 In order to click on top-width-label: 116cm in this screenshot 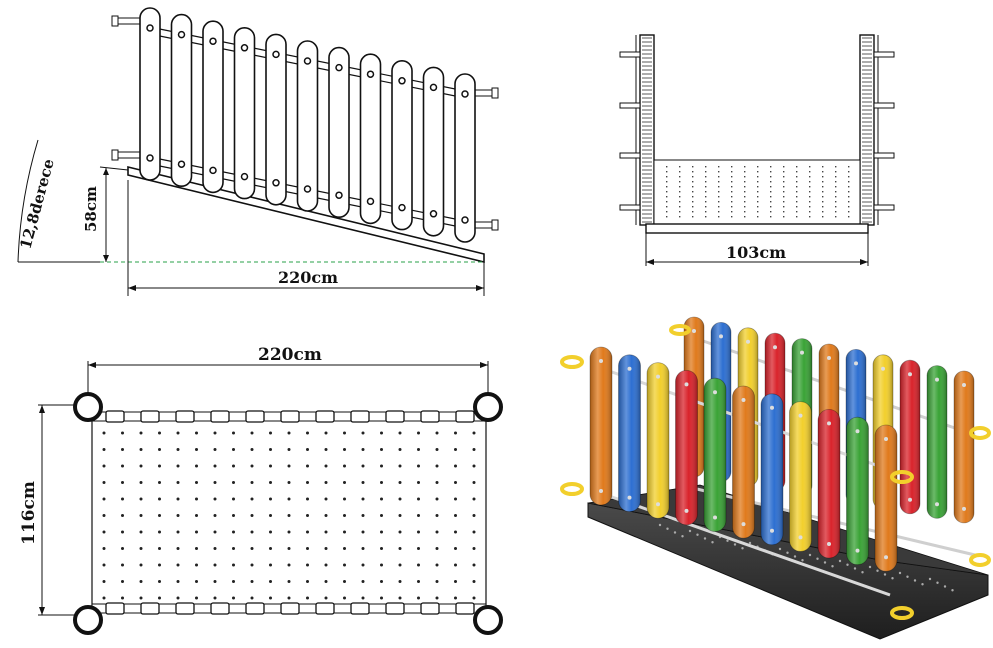, I will do `click(29, 513)`.